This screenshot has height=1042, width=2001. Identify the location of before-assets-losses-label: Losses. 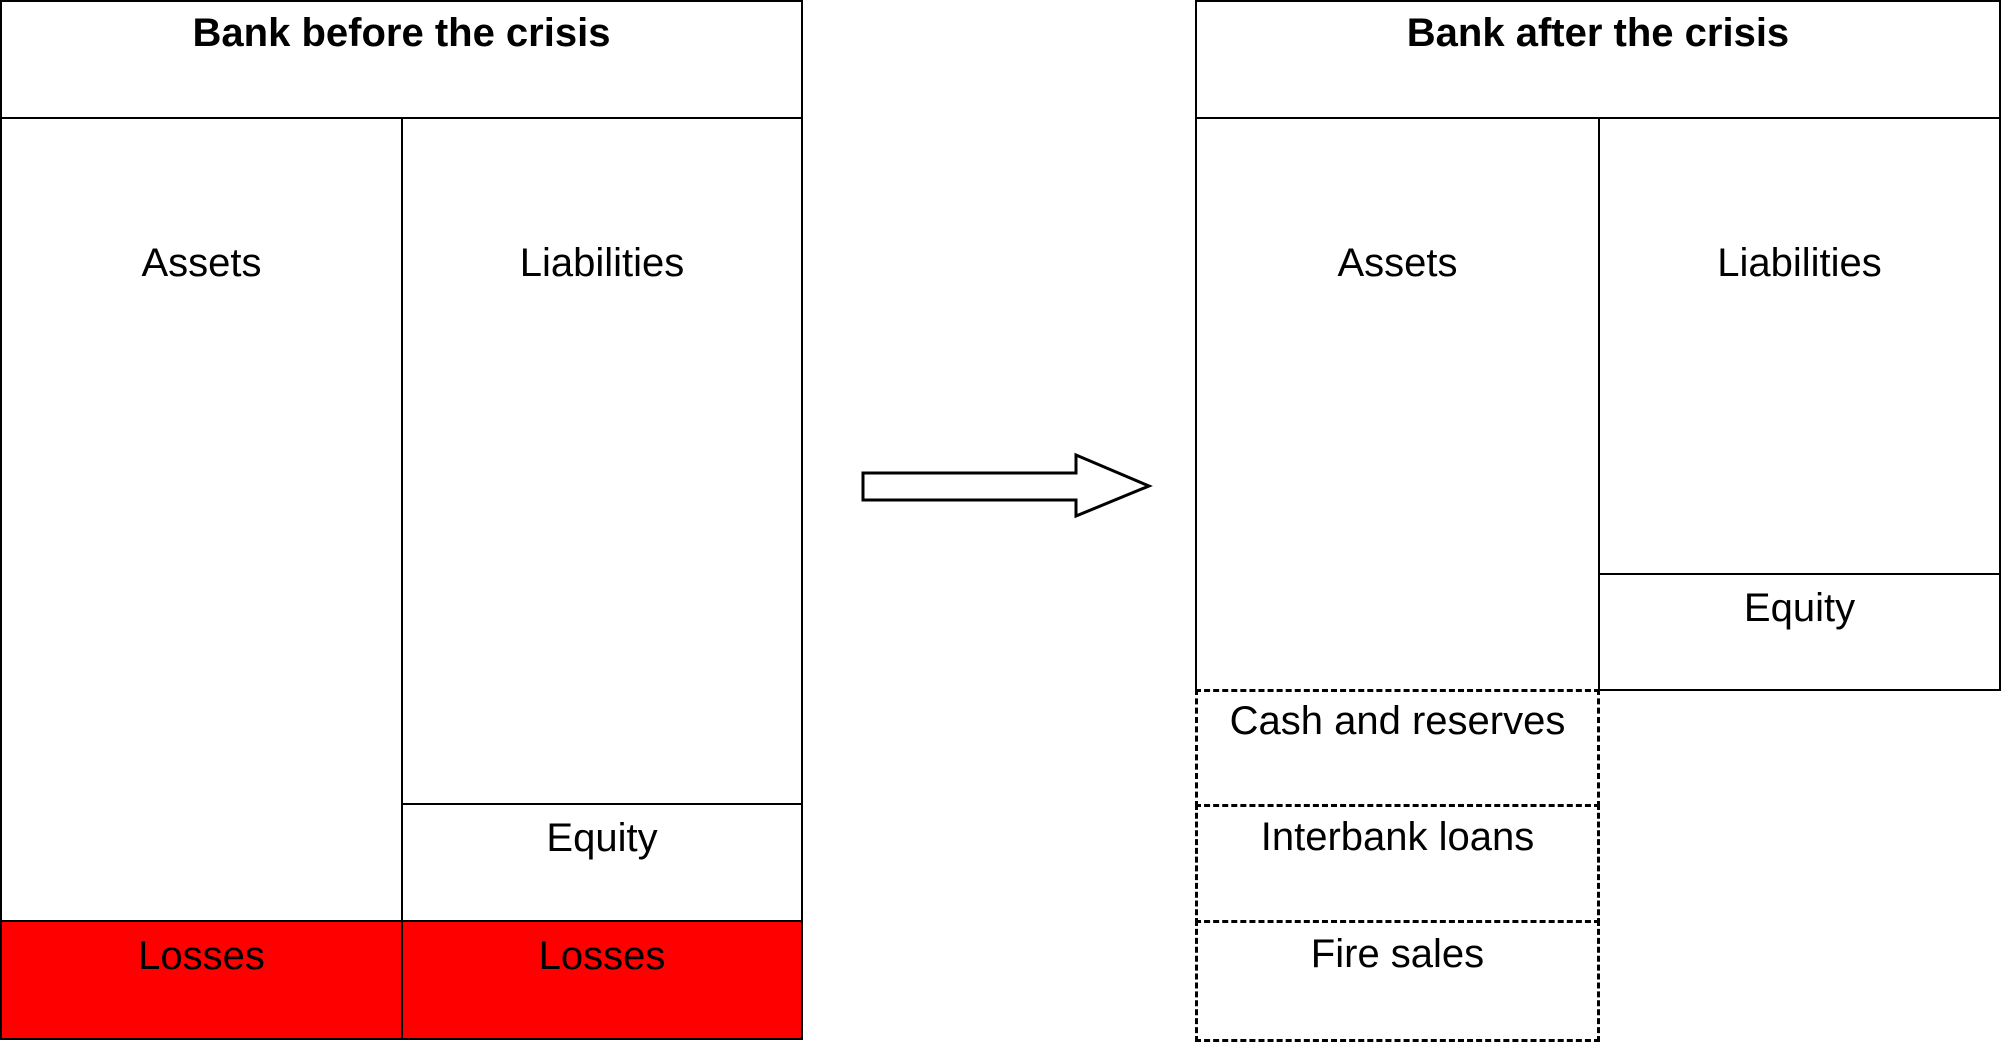
(201, 956).